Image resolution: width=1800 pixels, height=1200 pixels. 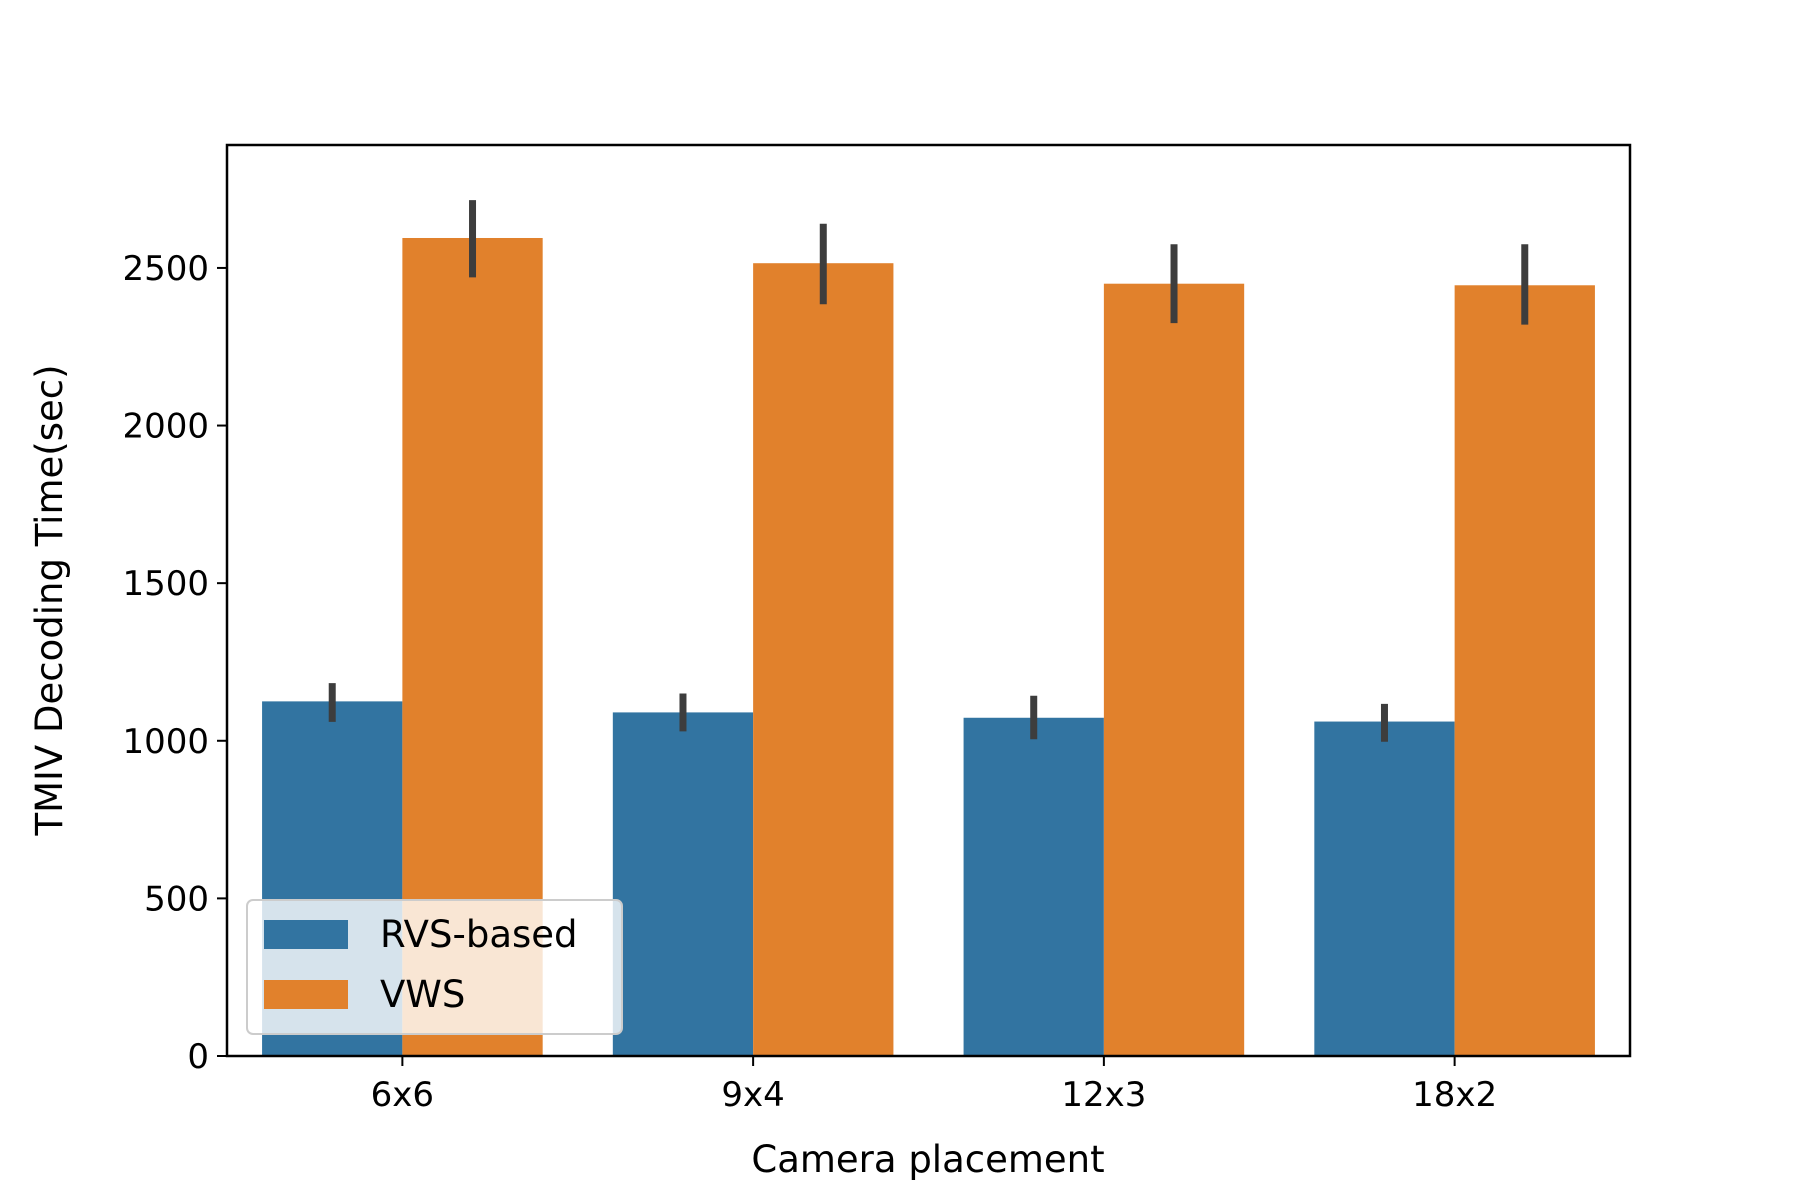 I want to click on bar-rvs-based-18x2, so click(x=1384, y=888).